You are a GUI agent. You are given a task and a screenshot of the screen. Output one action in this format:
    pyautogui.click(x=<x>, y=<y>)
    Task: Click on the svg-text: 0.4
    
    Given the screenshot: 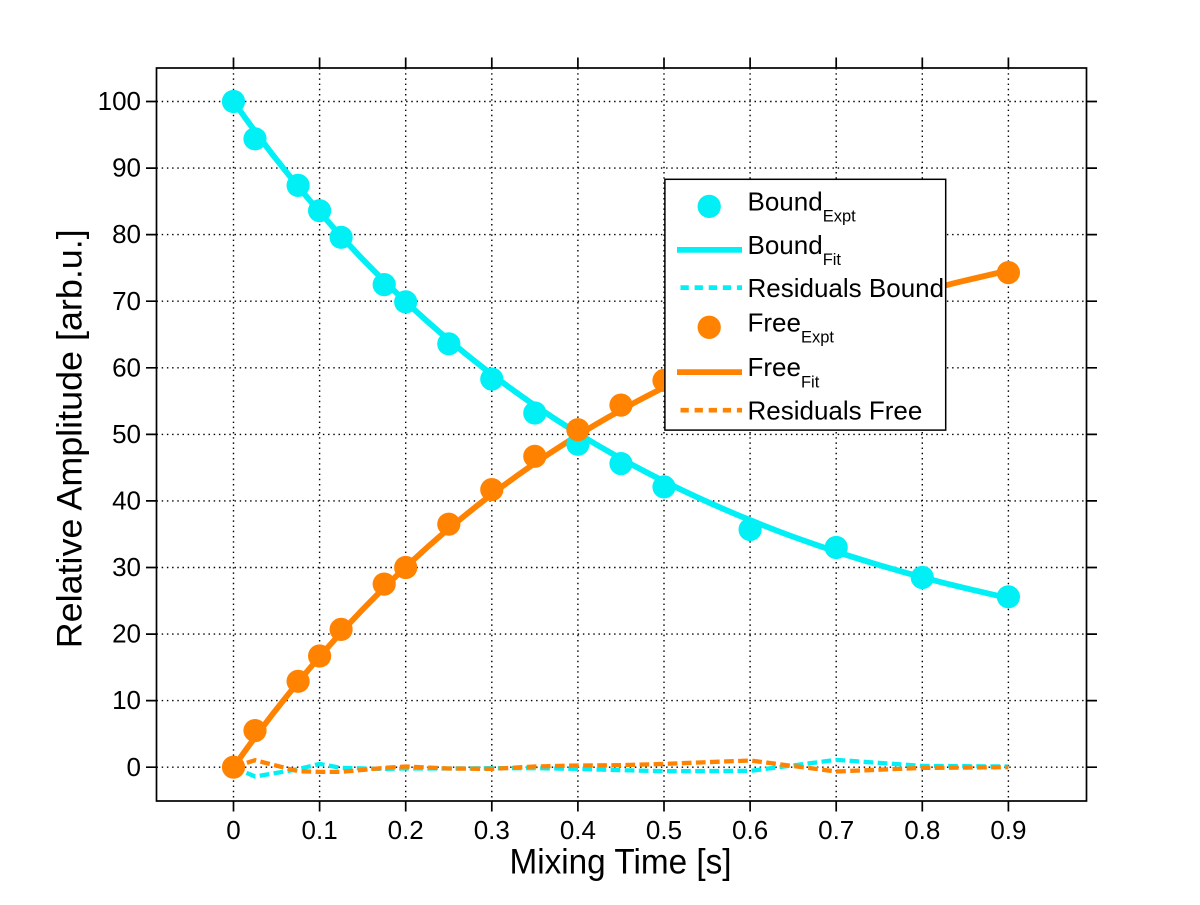 What is the action you would take?
    pyautogui.click(x=578, y=830)
    